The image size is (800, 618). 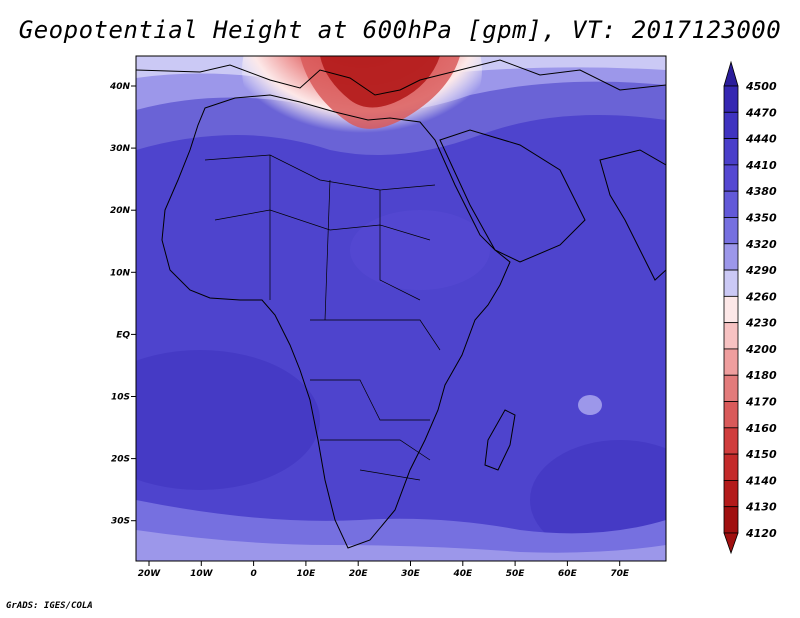 I want to click on lat-label: 20S, so click(x=120, y=460).